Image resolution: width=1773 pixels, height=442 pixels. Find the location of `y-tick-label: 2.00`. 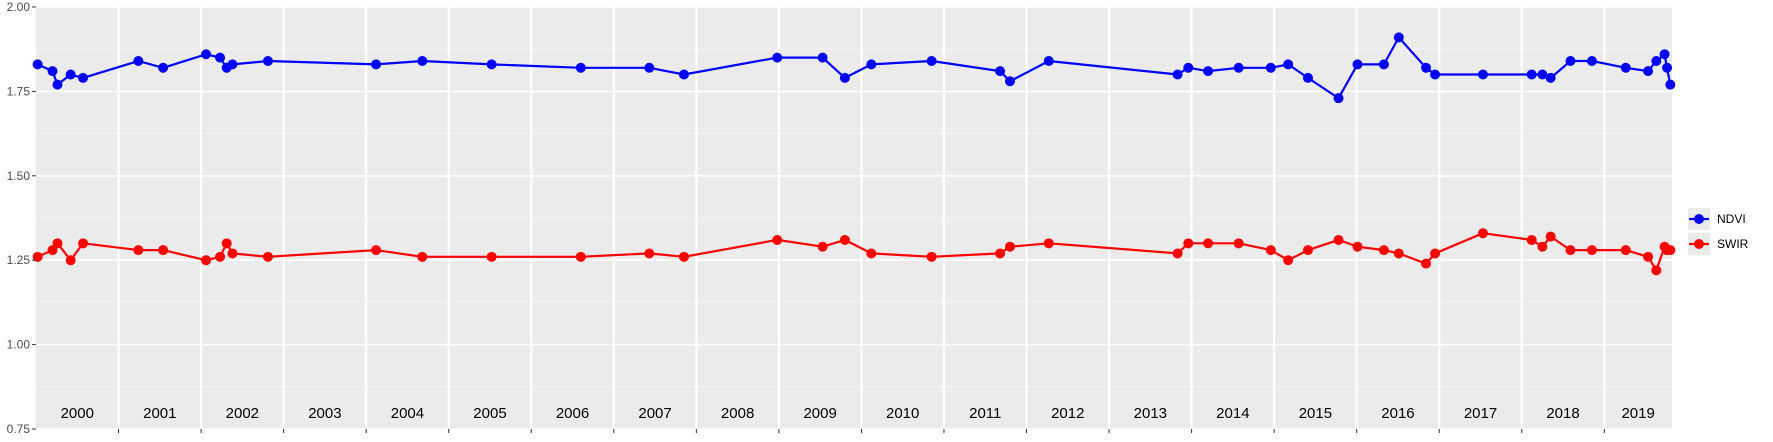

y-tick-label: 2.00 is located at coordinates (19, 7).